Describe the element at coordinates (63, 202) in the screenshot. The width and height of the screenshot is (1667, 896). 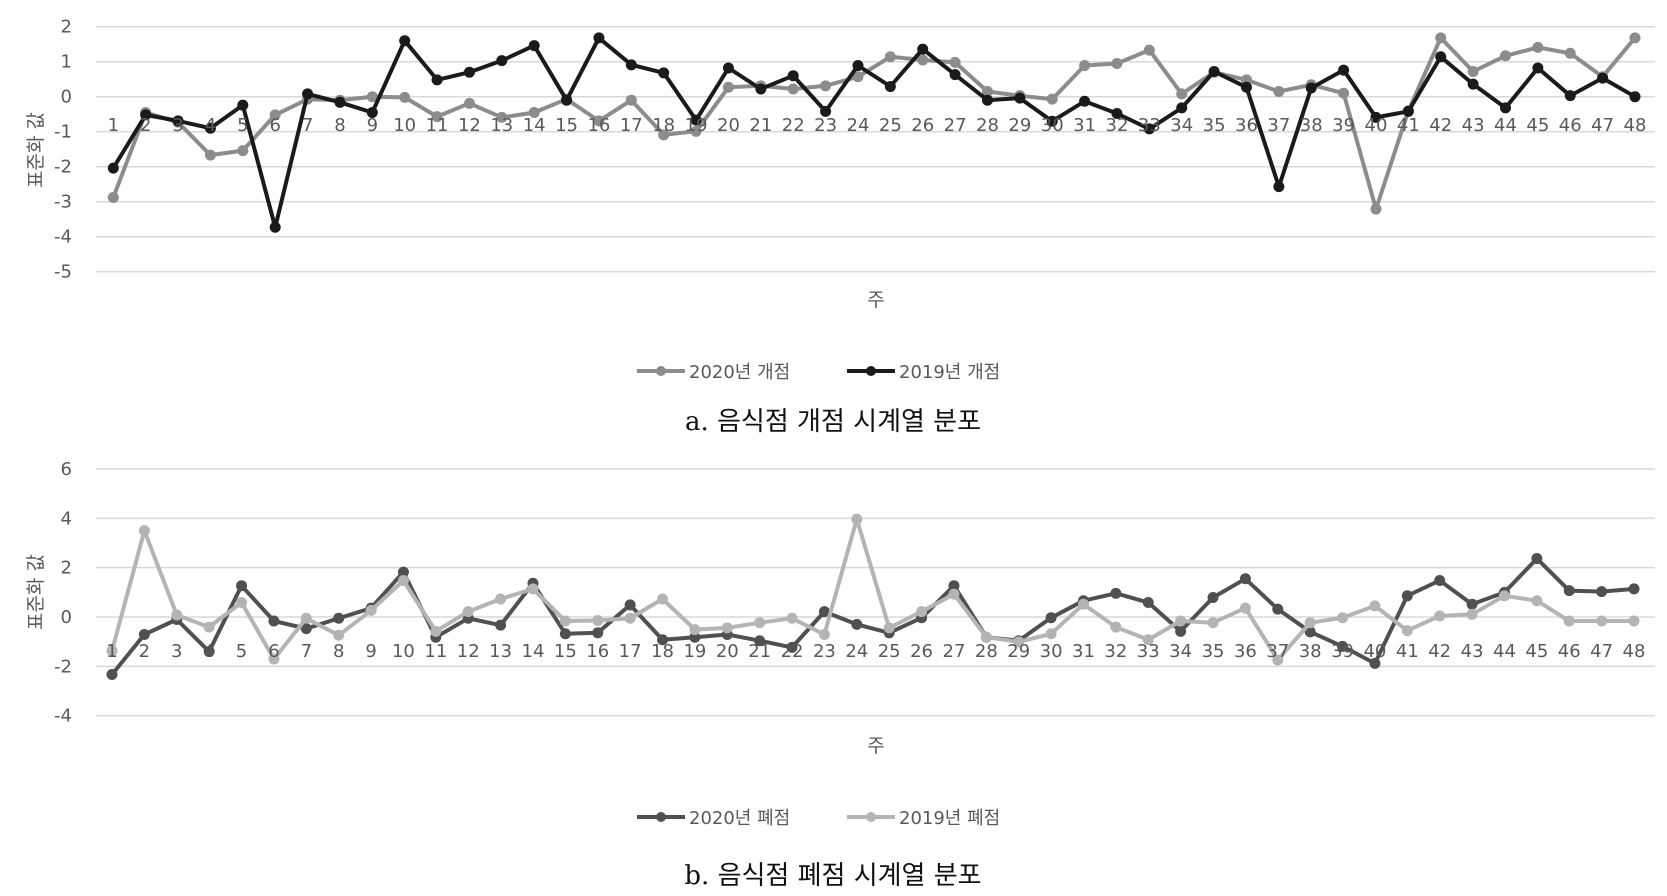
I see `y-tick-label: -3` at that location.